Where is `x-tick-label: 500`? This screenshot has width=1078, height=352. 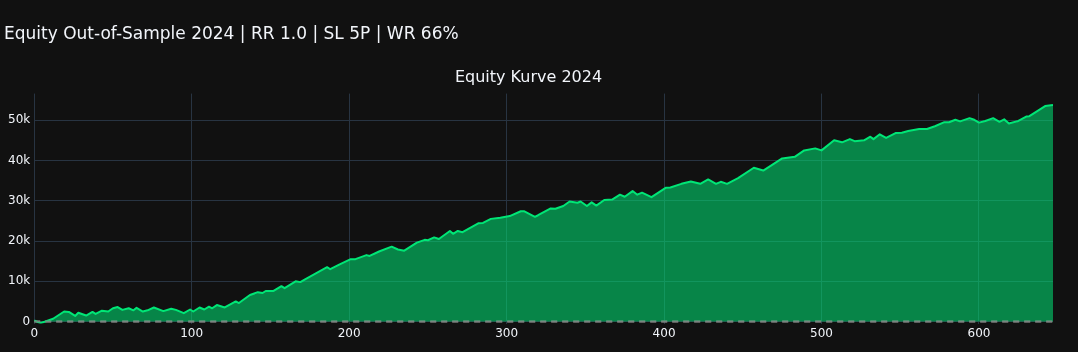 x-tick-label: 500 is located at coordinates (821, 332).